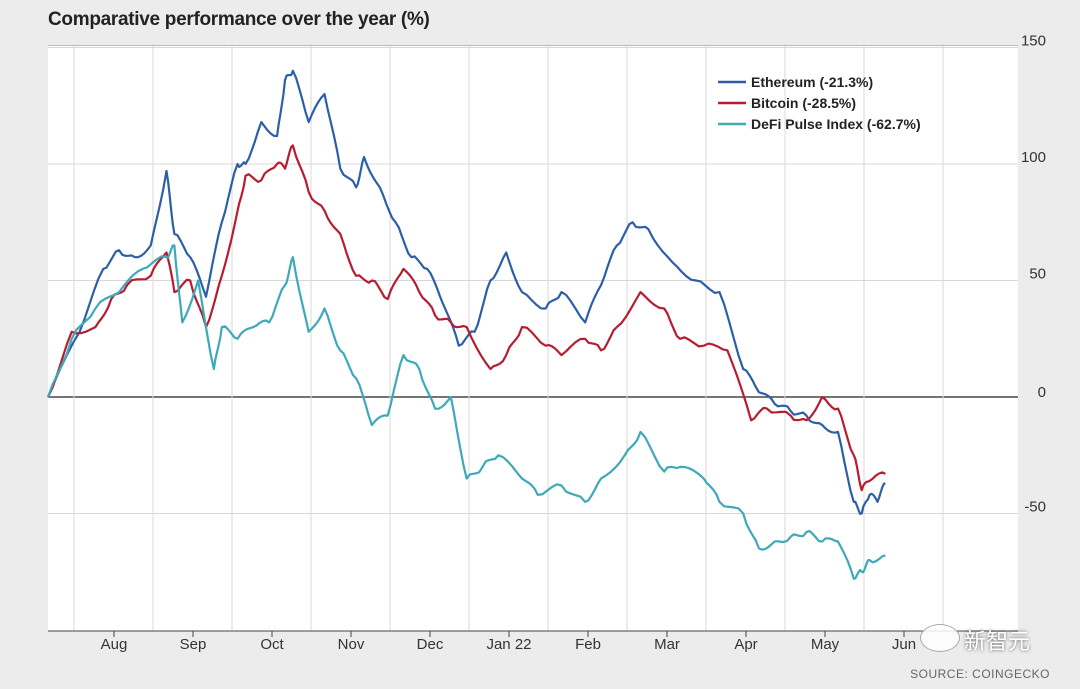 The width and height of the screenshot is (1080, 689). I want to click on y-tick-label: 150, so click(1033, 41).